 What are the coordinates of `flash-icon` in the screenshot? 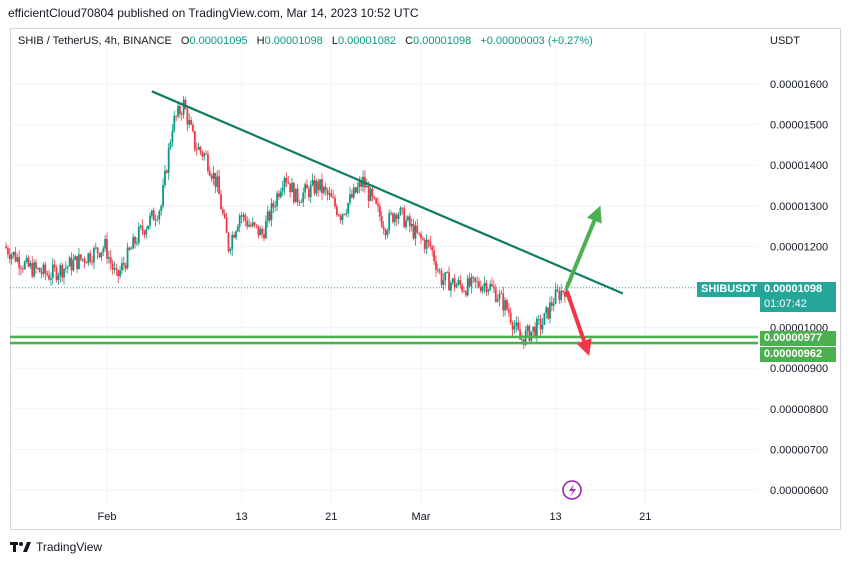 It's located at (572, 490).